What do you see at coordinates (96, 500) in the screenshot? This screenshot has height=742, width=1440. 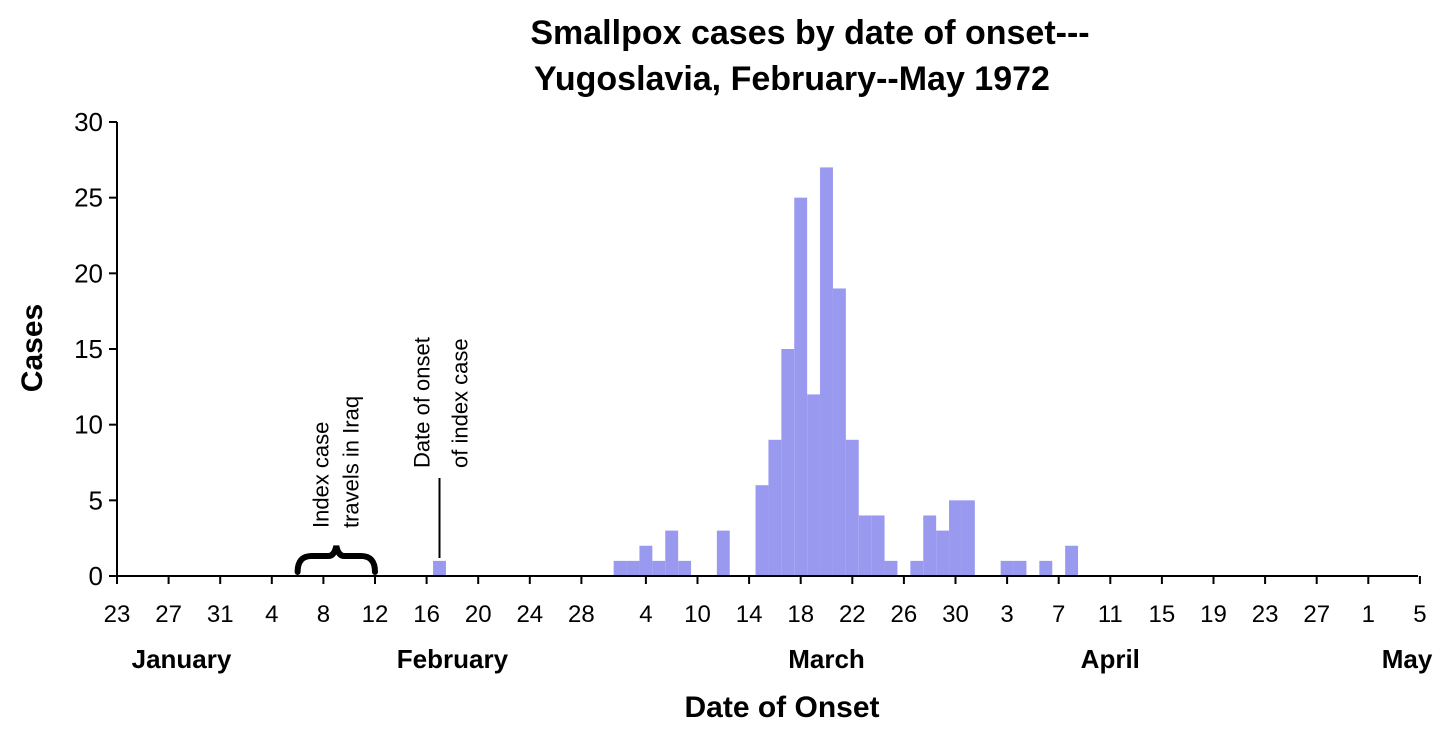 I see `y-tick-label: 5` at bounding box center [96, 500].